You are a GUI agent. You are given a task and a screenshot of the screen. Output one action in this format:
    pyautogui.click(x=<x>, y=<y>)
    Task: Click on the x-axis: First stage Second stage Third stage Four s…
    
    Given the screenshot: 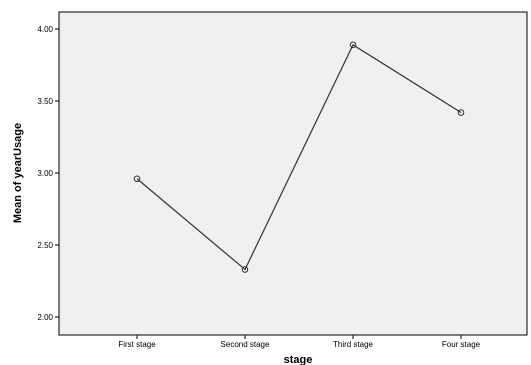 What is the action you would take?
    pyautogui.click(x=299, y=342)
    